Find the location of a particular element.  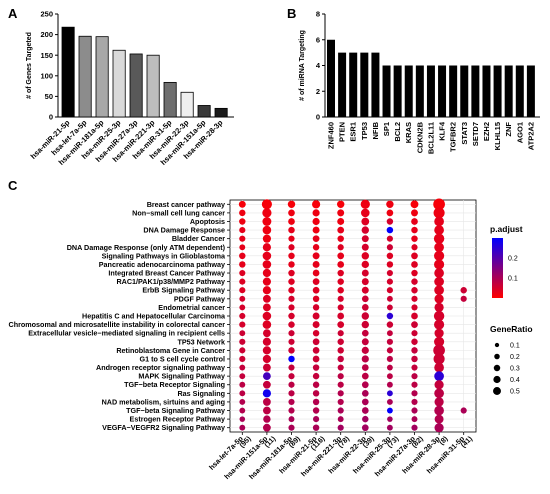

panel-b-x-tick-label: PTEN is located at coordinates (342, 132).